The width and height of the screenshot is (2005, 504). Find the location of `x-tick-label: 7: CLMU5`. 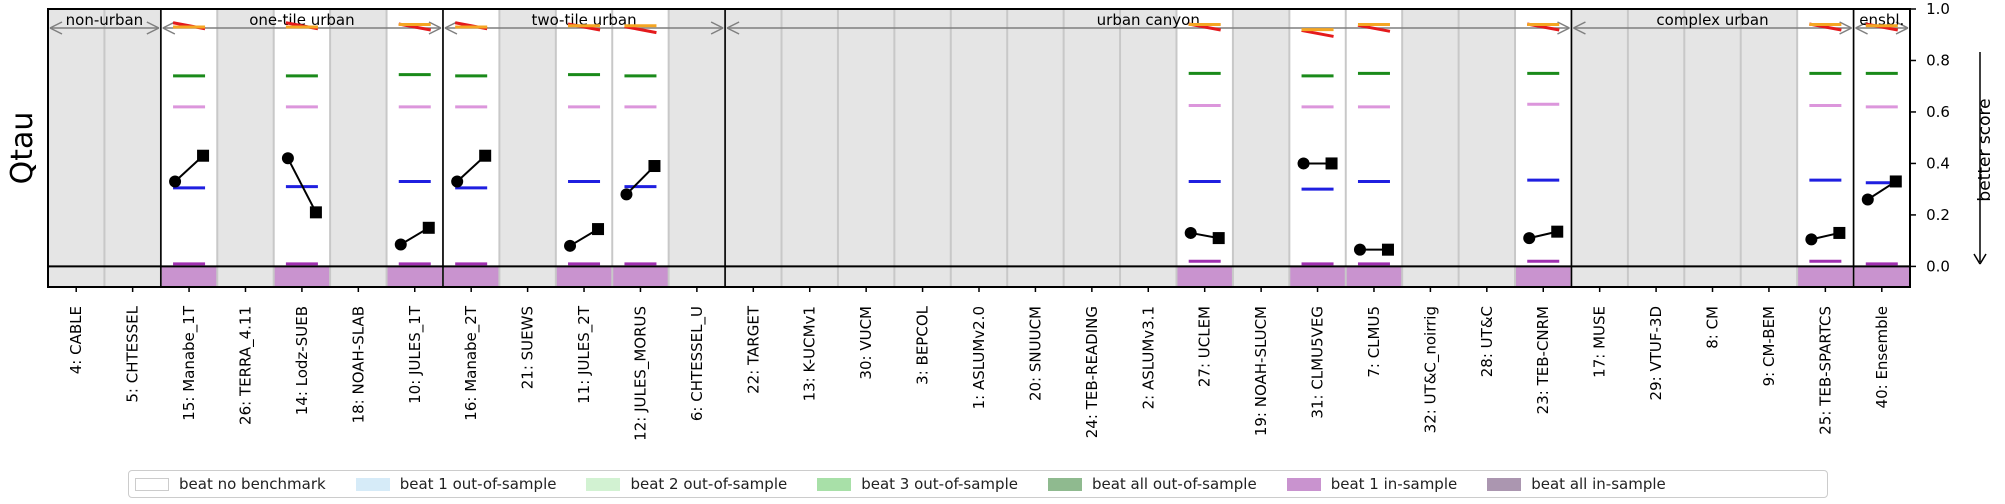

x-tick-label: 7: CLMU5 is located at coordinates (1374, 342).